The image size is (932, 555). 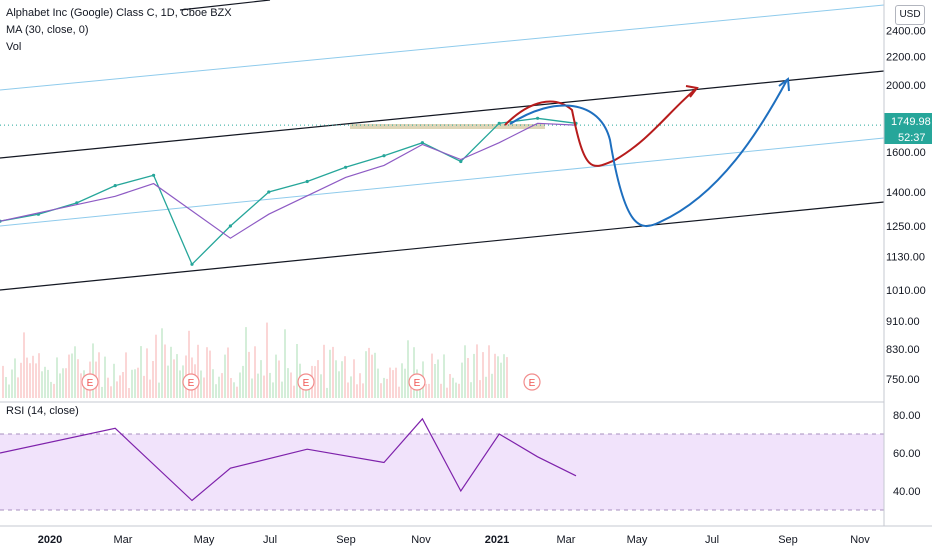 What do you see at coordinates (907, 454) in the screenshot?
I see `rsi-tick-1: 60.00` at bounding box center [907, 454].